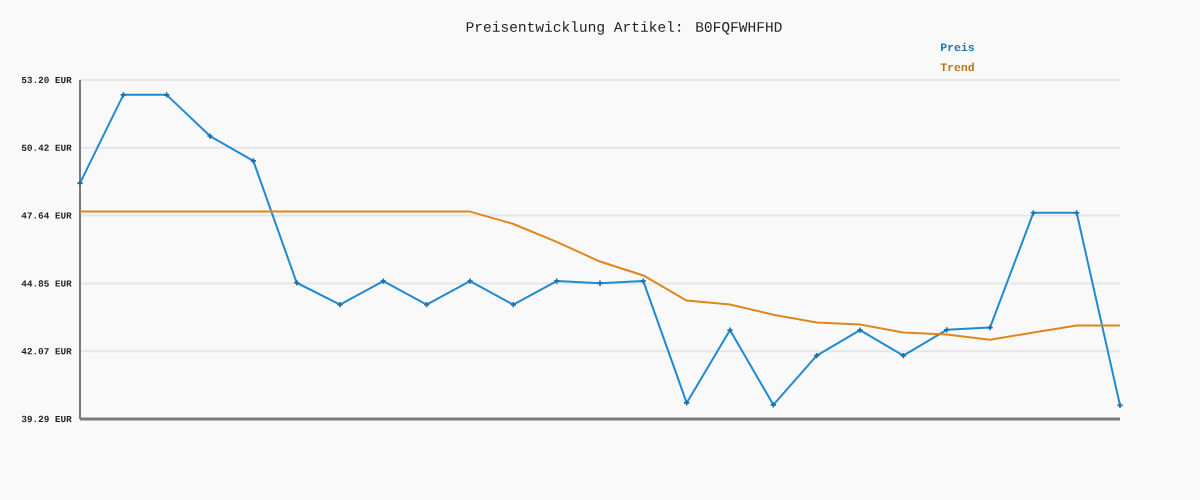 This screenshot has width=1200, height=500. Describe the element at coordinates (624, 28) in the screenshot. I see `chart-title: Preisentwicklung Artikel: B0FQFWHFHD` at that location.